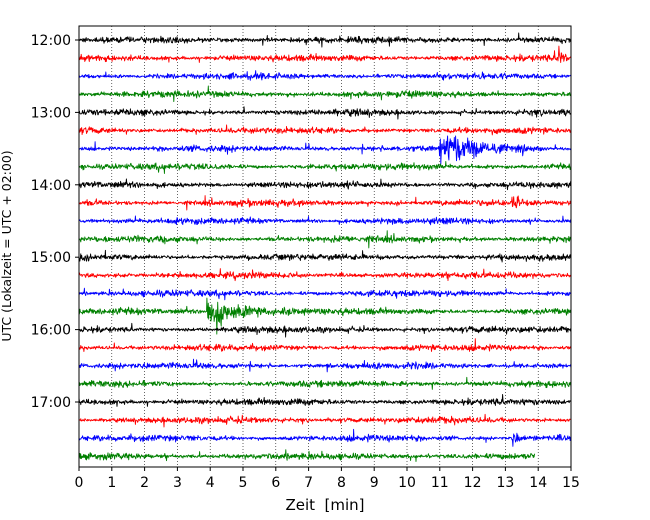 The height and width of the screenshot is (520, 650). What do you see at coordinates (571, 483) in the screenshot?
I see `x-tick-label-15: 15` at bounding box center [571, 483].